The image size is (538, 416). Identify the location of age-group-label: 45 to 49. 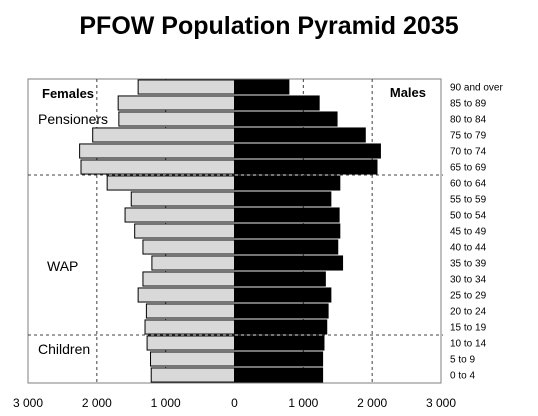
(468, 232).